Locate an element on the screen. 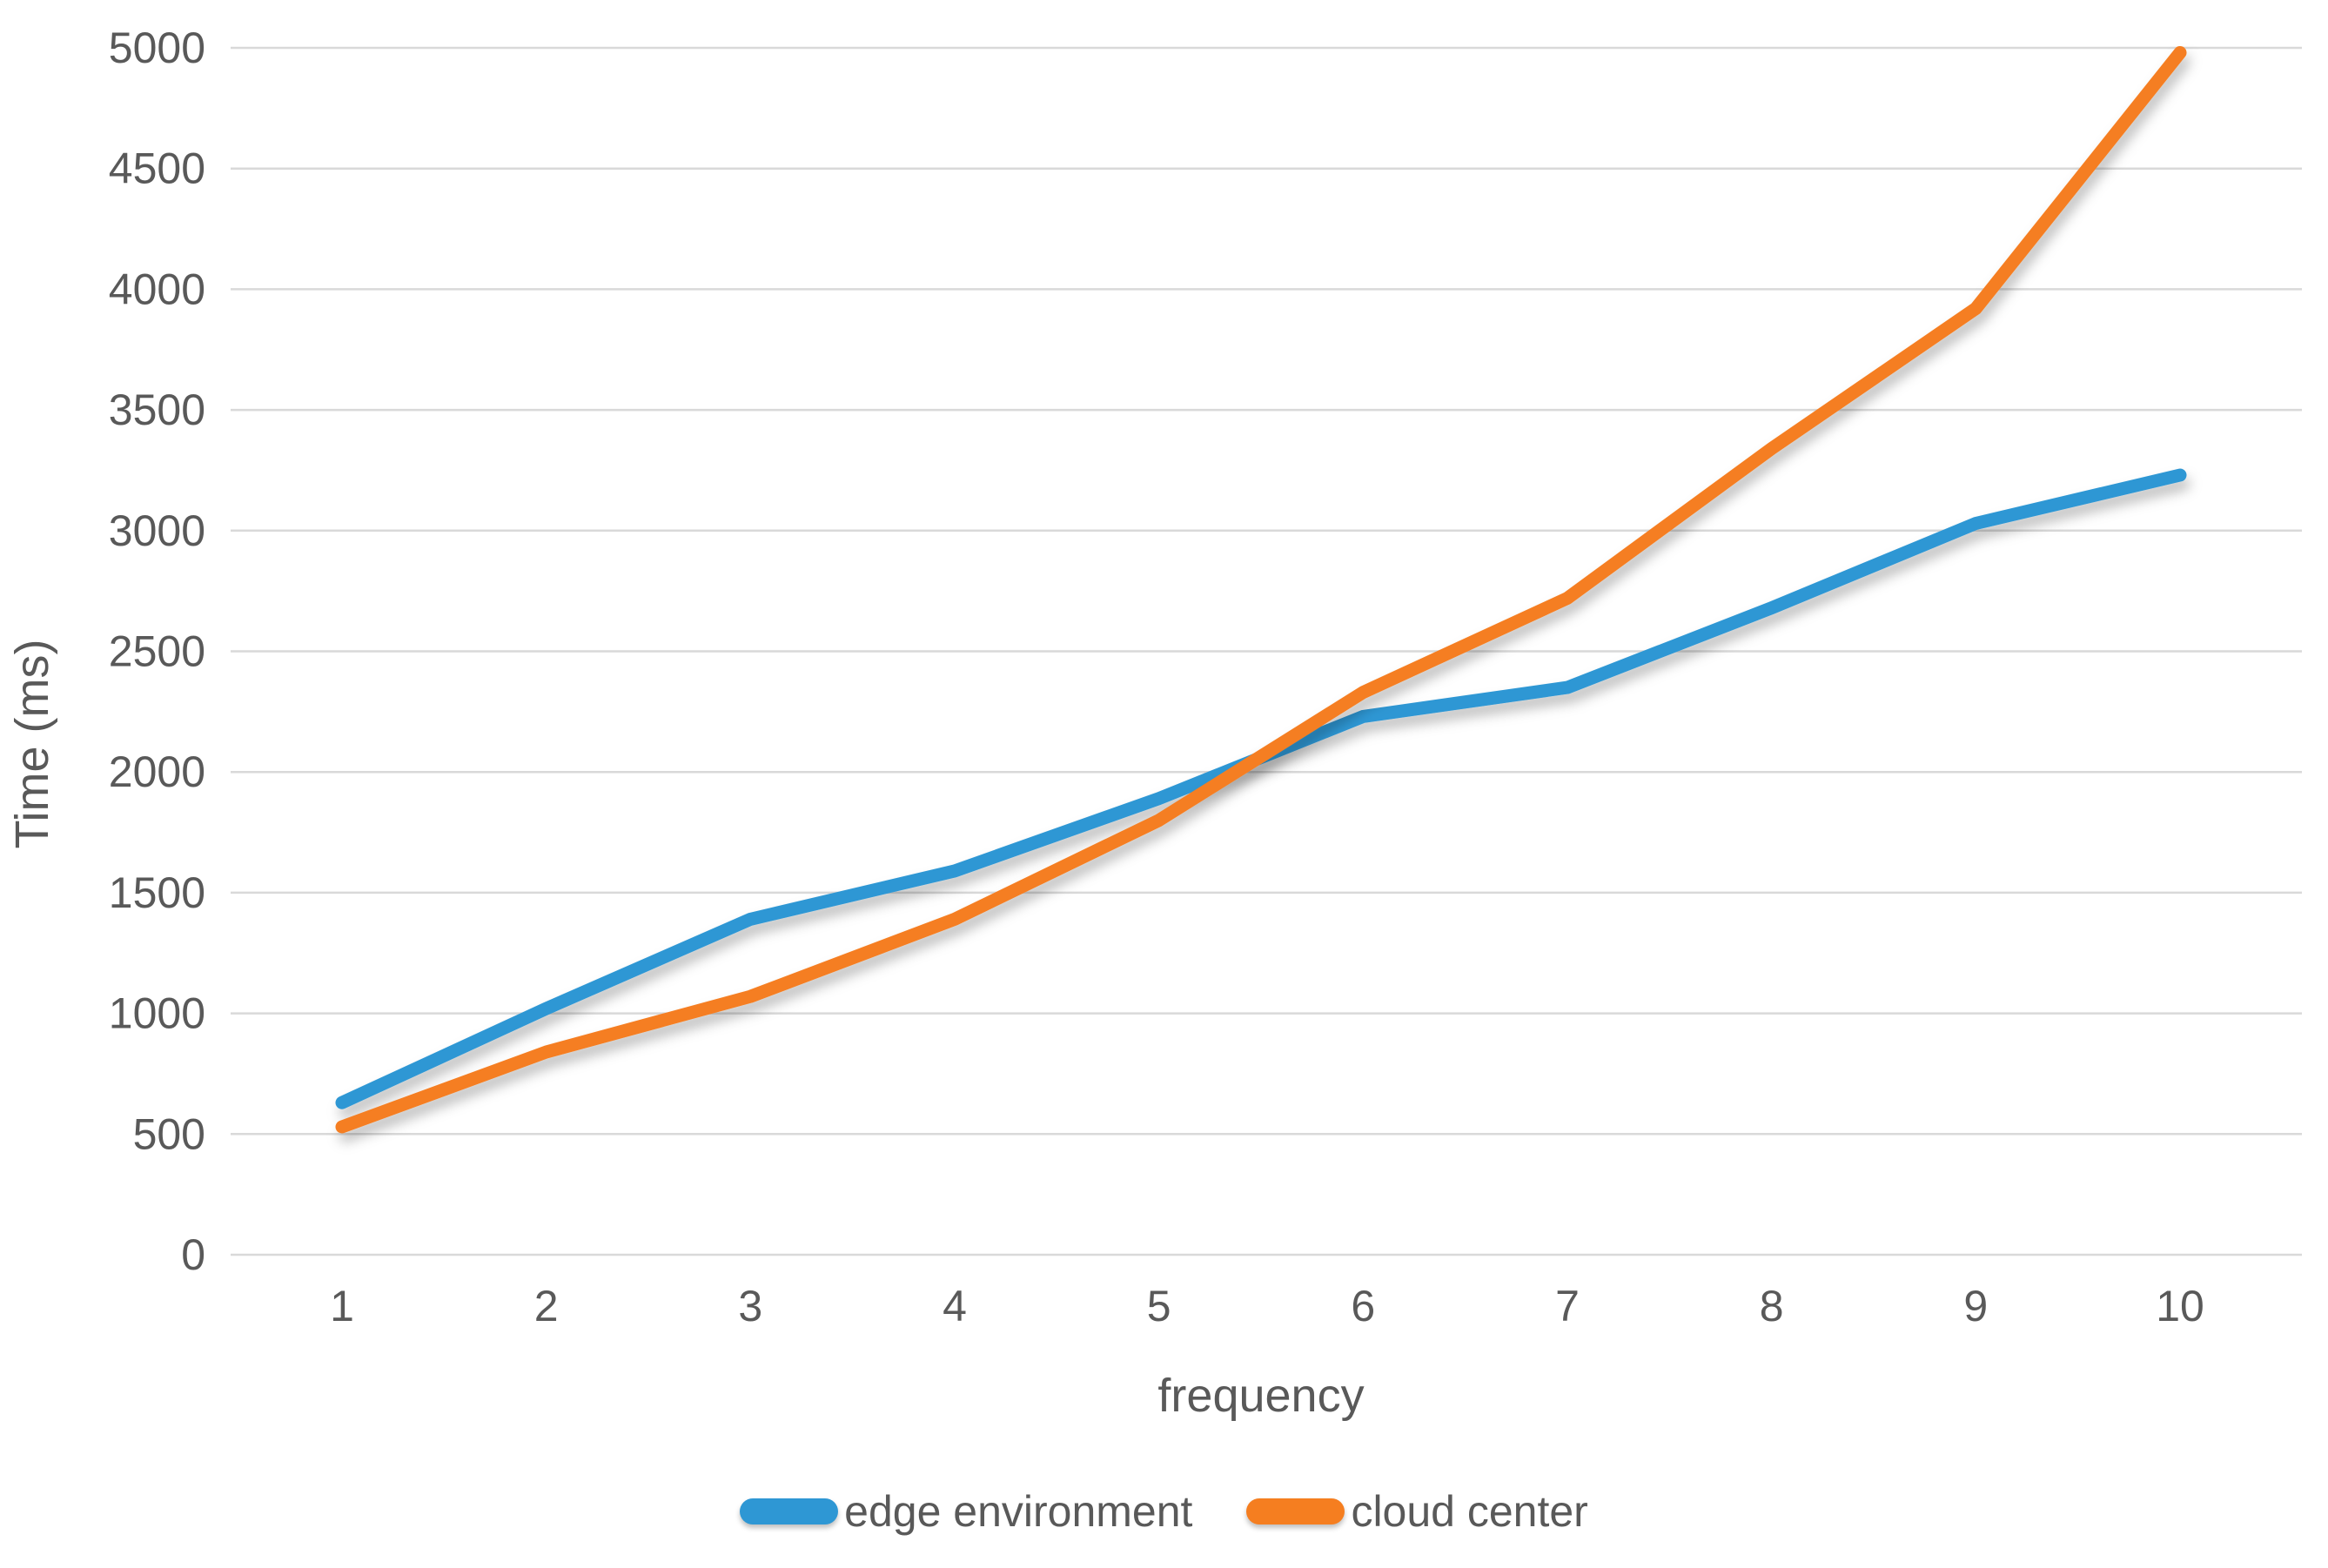 Image resolution: width=2328 pixels, height=1568 pixels. y-axis-title: Time (ms) is located at coordinates (32, 745).